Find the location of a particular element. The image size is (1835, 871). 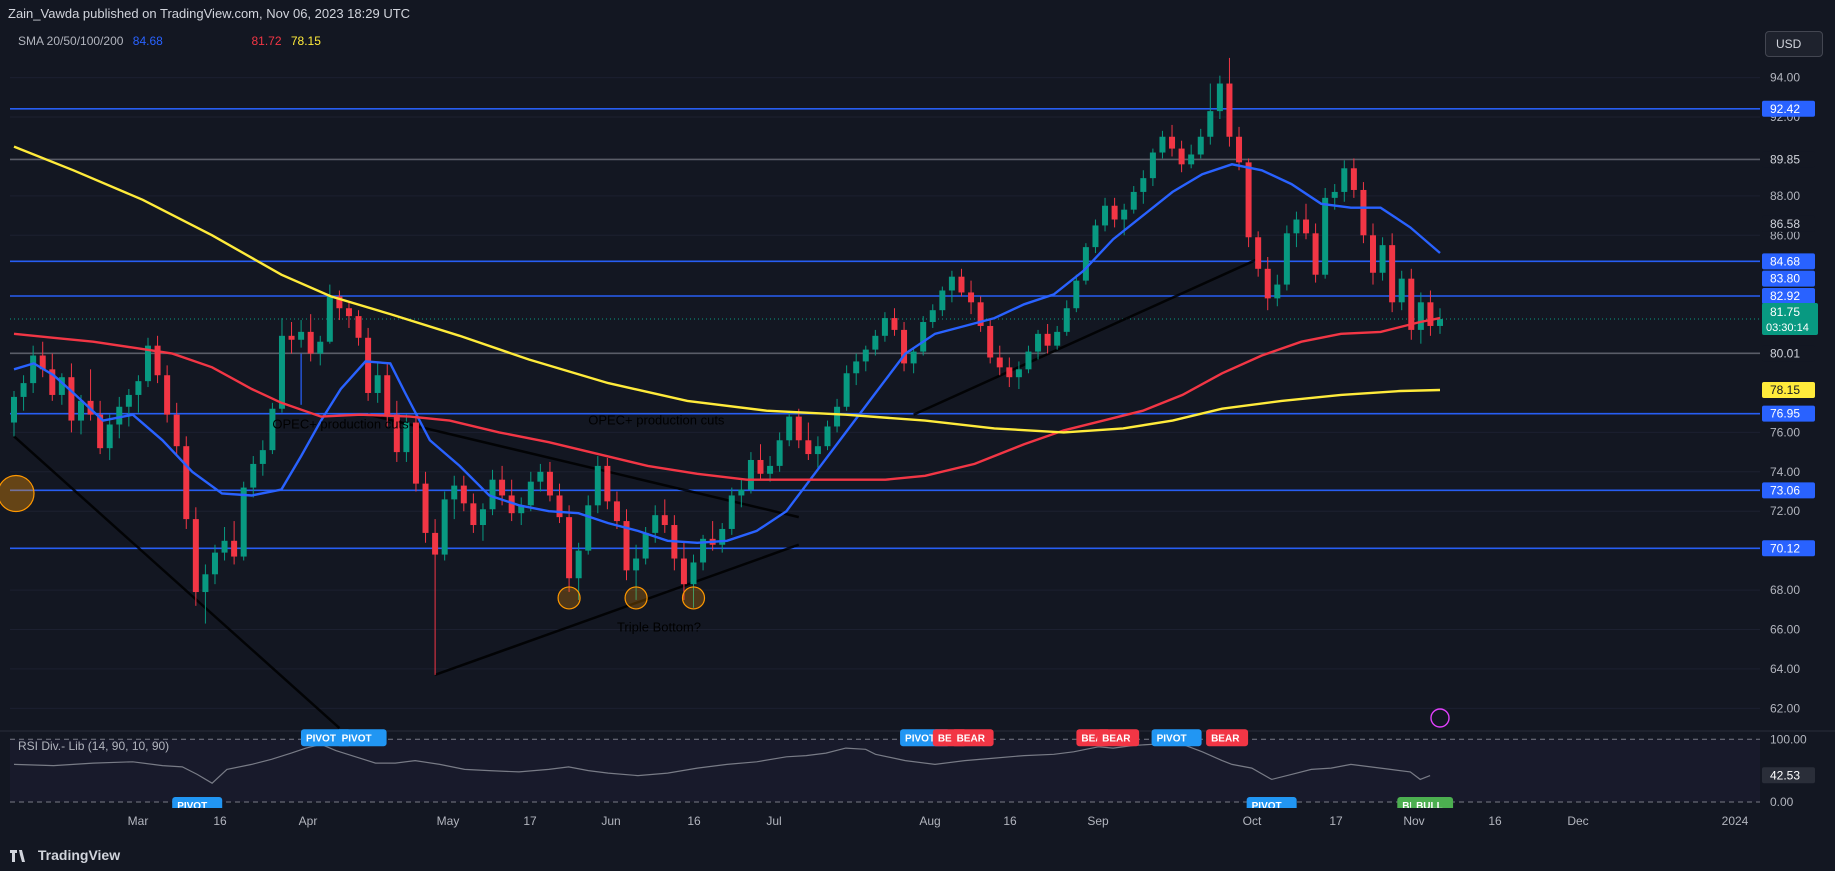

price-label: 73.06 is located at coordinates (1785, 490).